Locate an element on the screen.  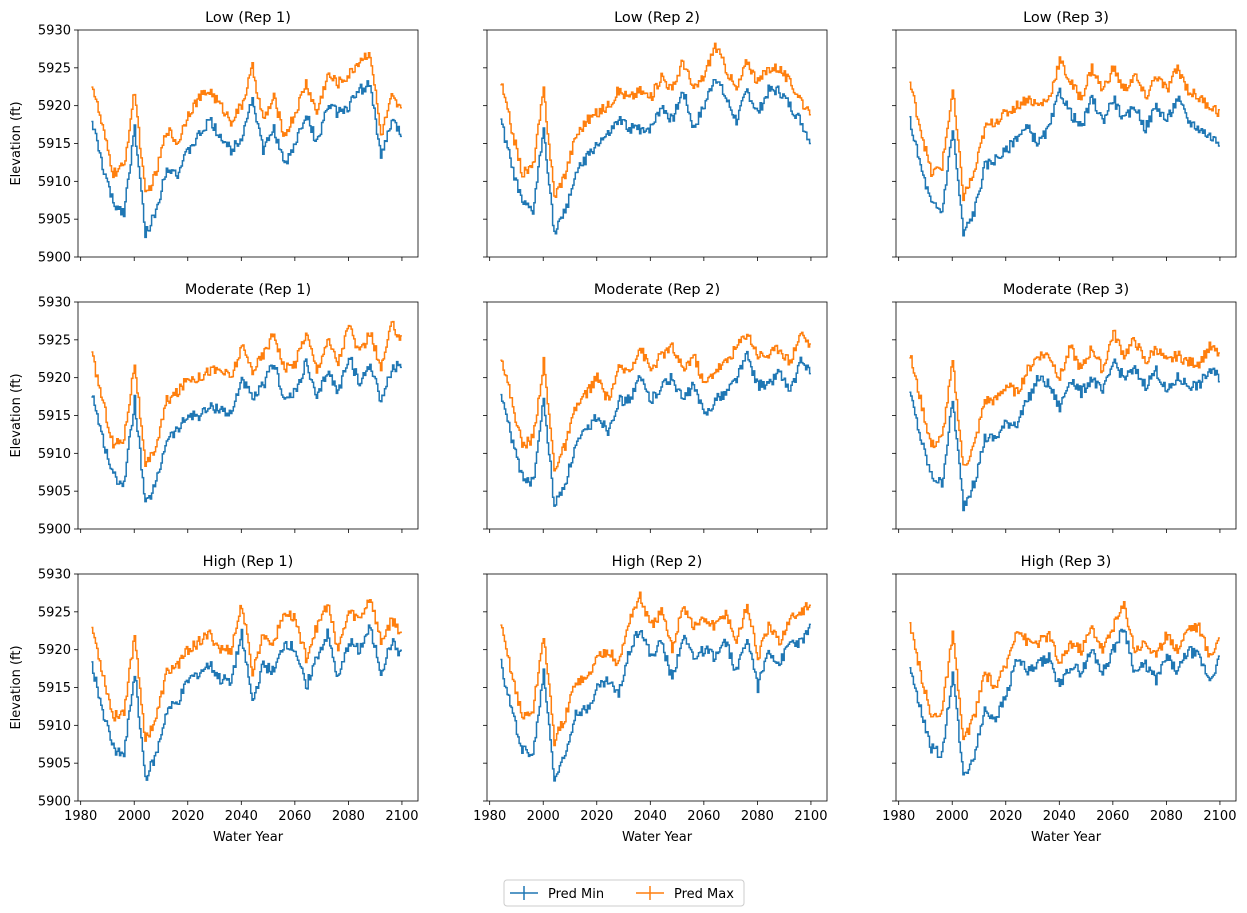
legend-entry-pred-max: Pred Max is located at coordinates (685, 894).